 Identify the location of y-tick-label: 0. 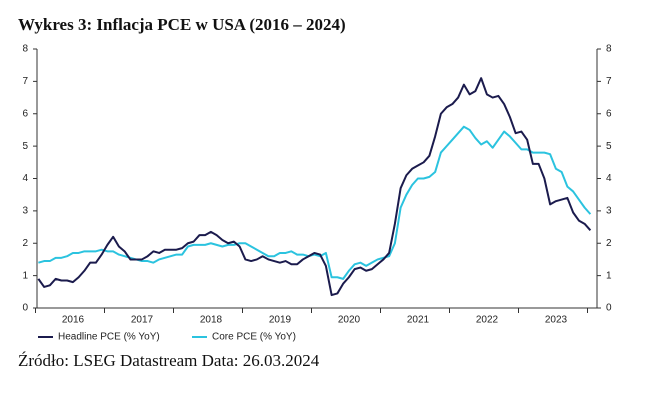
(25, 308).